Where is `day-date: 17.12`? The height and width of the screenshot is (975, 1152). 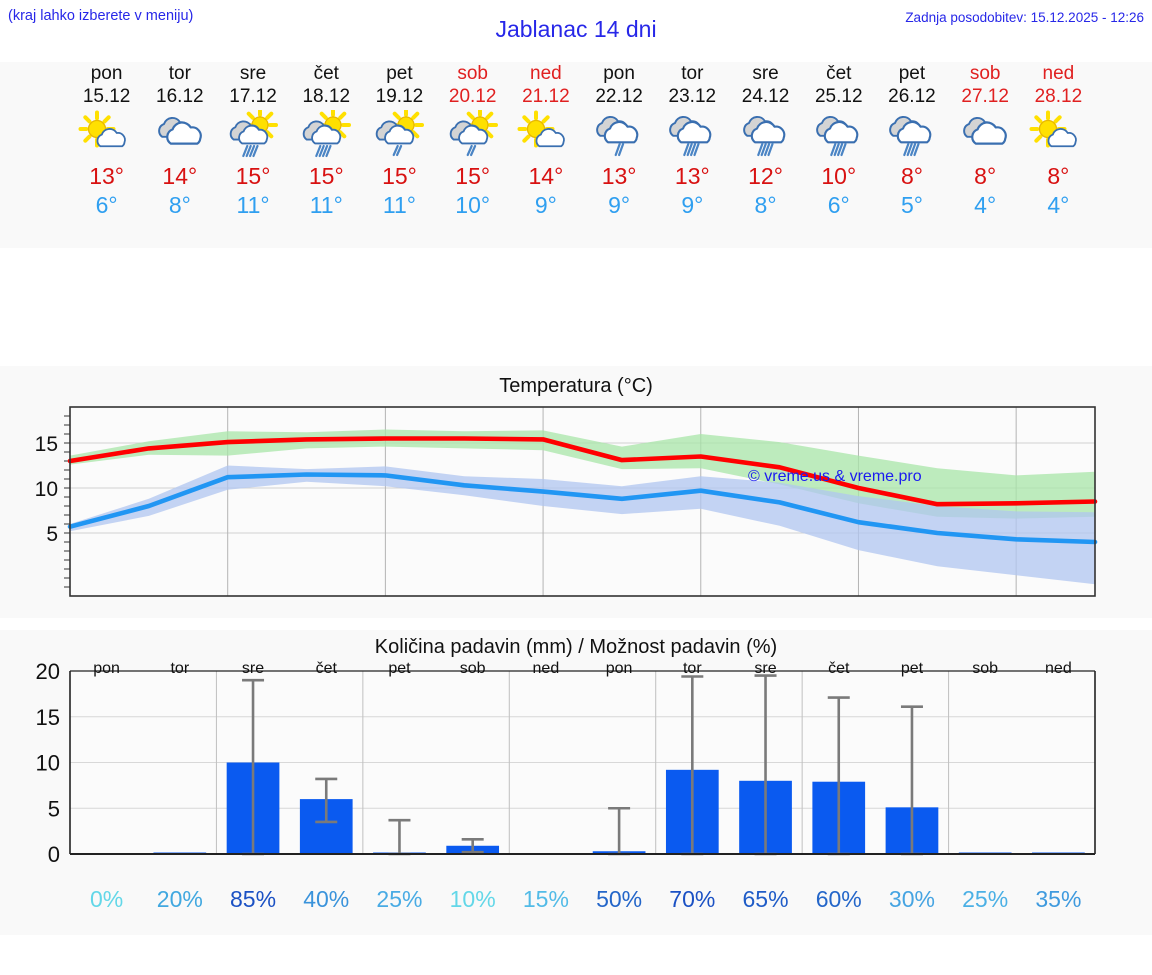
day-date: 17.12 is located at coordinates (253, 96).